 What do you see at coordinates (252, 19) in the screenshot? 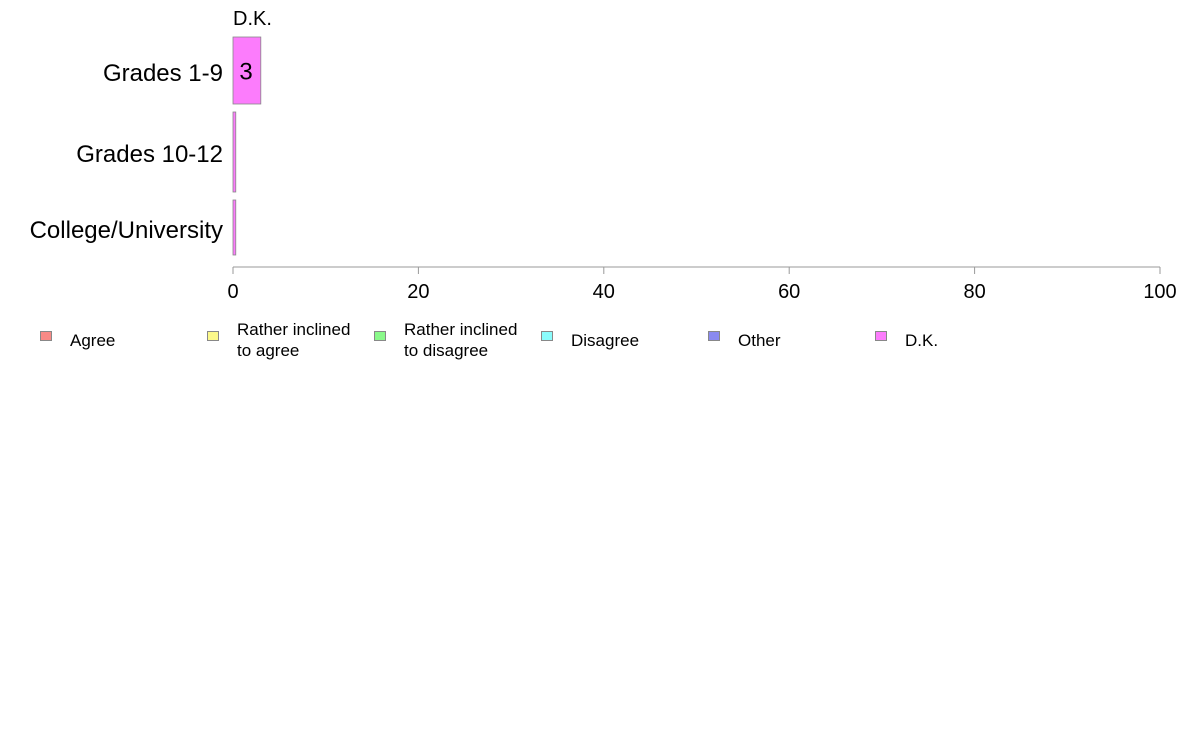
I see `column-header: D.K.` at bounding box center [252, 19].